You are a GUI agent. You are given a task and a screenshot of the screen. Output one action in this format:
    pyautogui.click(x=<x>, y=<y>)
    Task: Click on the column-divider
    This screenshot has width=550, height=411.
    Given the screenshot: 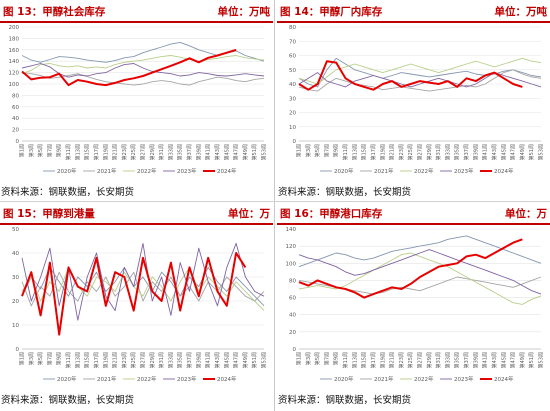 What is the action you would take?
    pyautogui.click(x=274, y=205)
    